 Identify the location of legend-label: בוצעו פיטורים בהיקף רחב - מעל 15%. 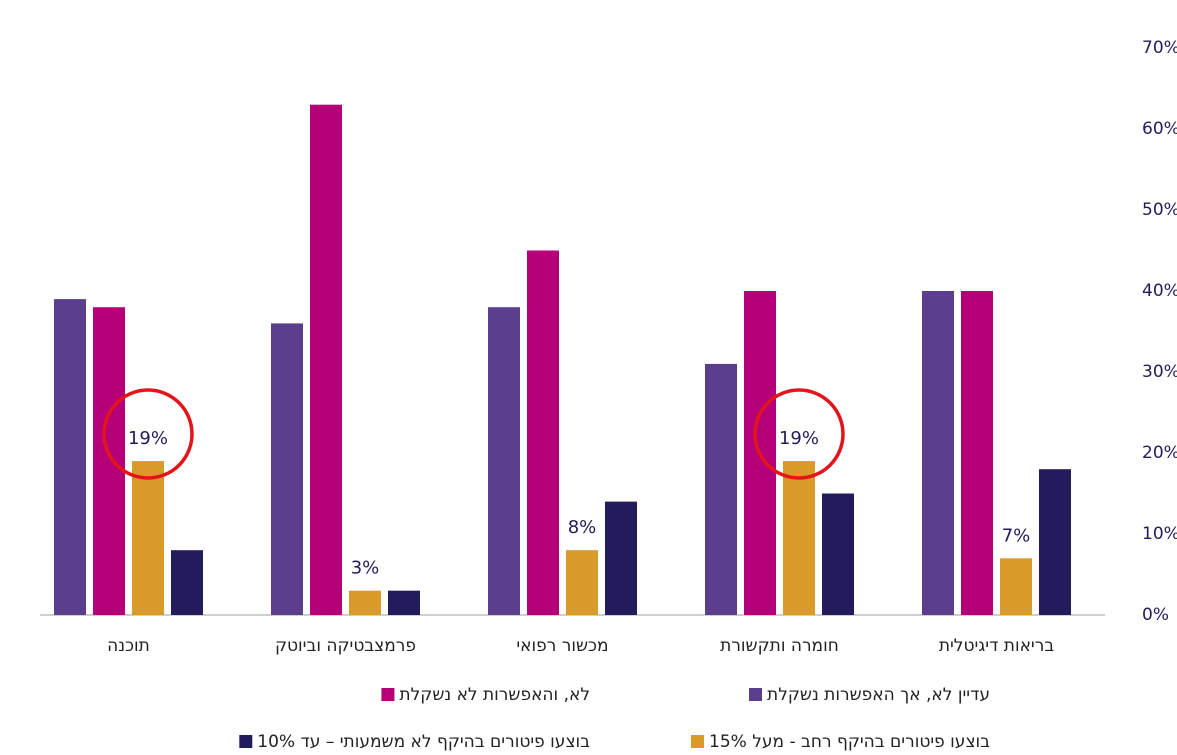
(849, 742).